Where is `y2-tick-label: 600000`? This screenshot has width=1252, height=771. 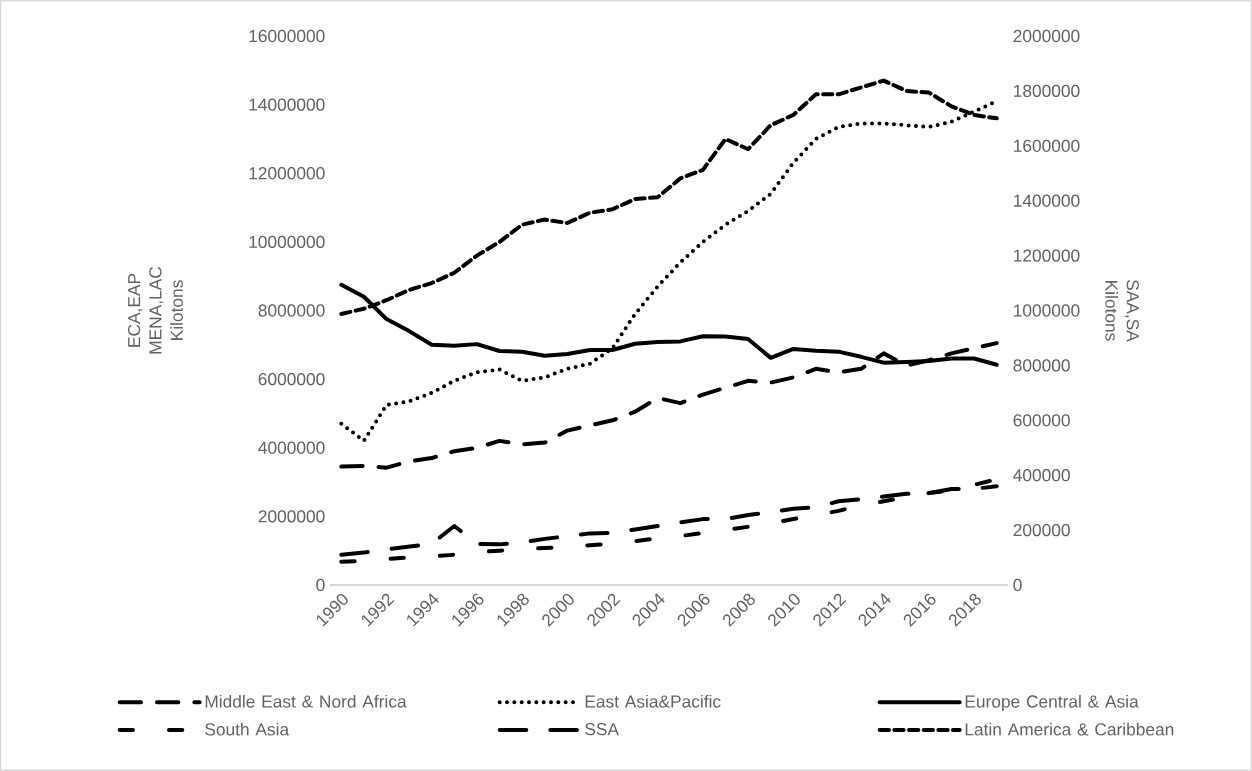 y2-tick-label: 600000 is located at coordinates (1041, 420).